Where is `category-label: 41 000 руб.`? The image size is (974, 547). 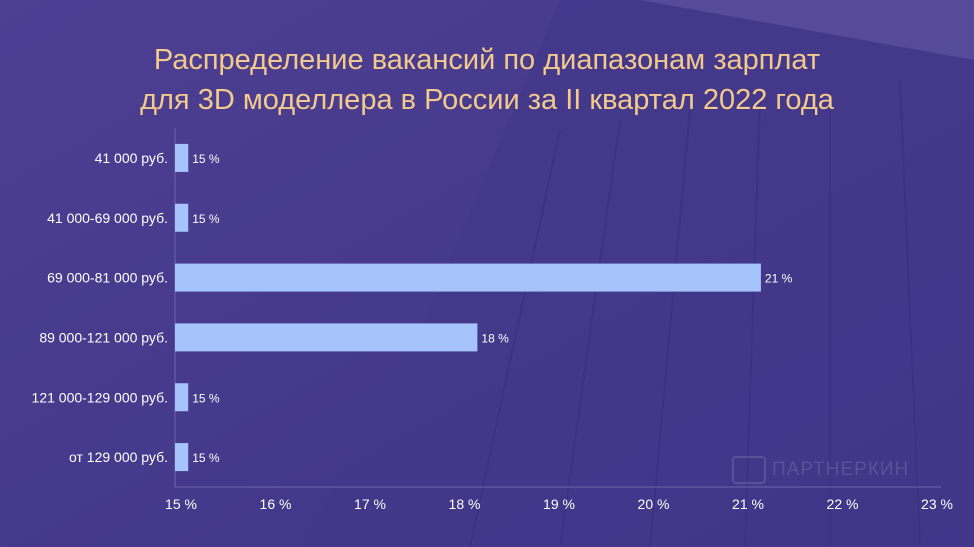 category-label: 41 000 руб. is located at coordinates (131, 158).